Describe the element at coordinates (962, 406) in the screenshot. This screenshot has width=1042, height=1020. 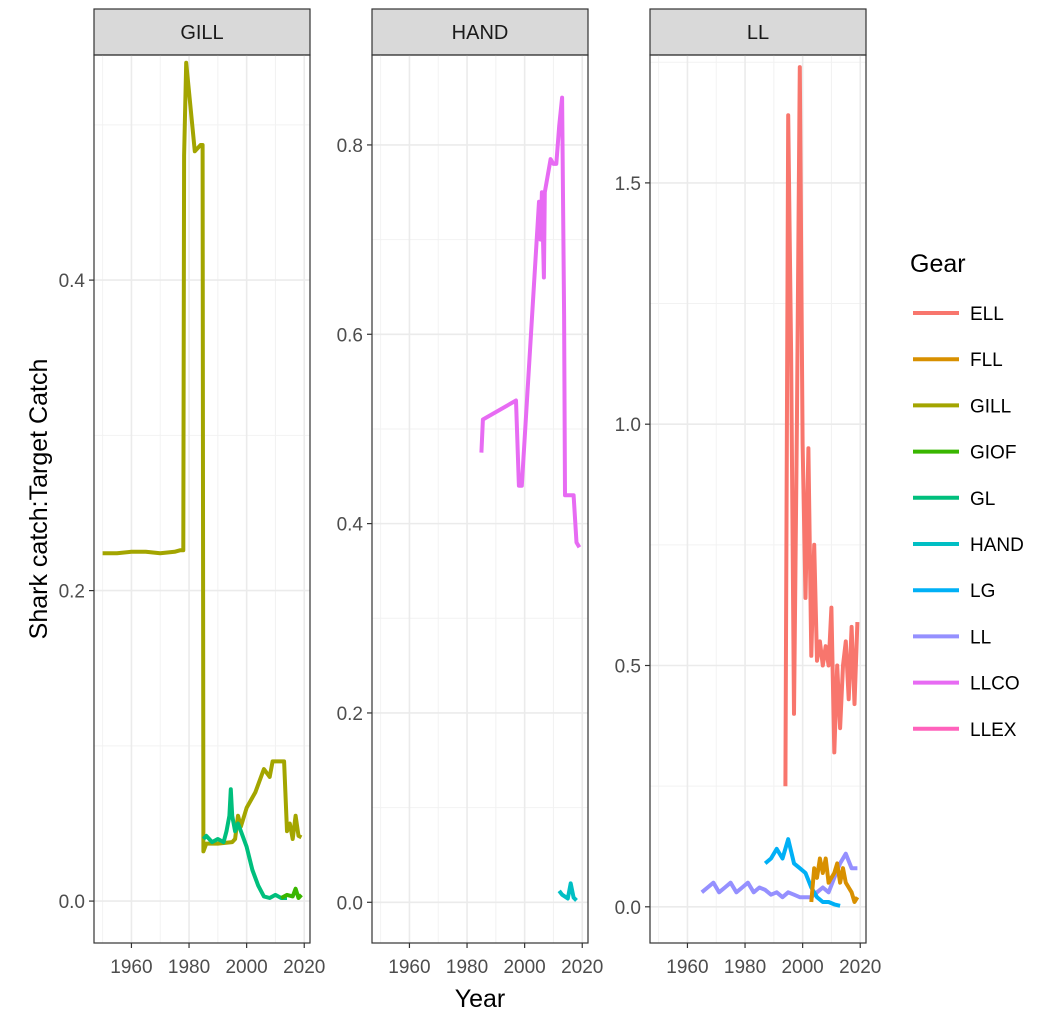
I see `legend-item-gill: GILL` at that location.